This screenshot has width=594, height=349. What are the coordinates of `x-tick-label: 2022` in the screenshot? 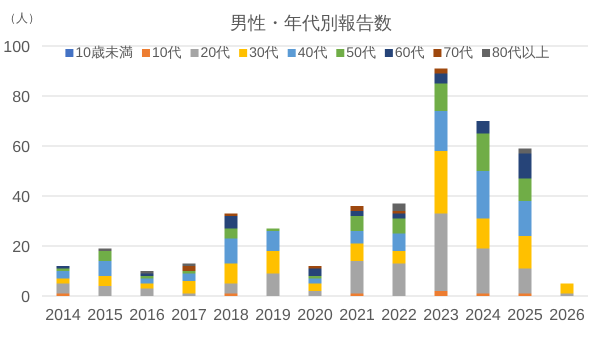 It's located at (399, 315).